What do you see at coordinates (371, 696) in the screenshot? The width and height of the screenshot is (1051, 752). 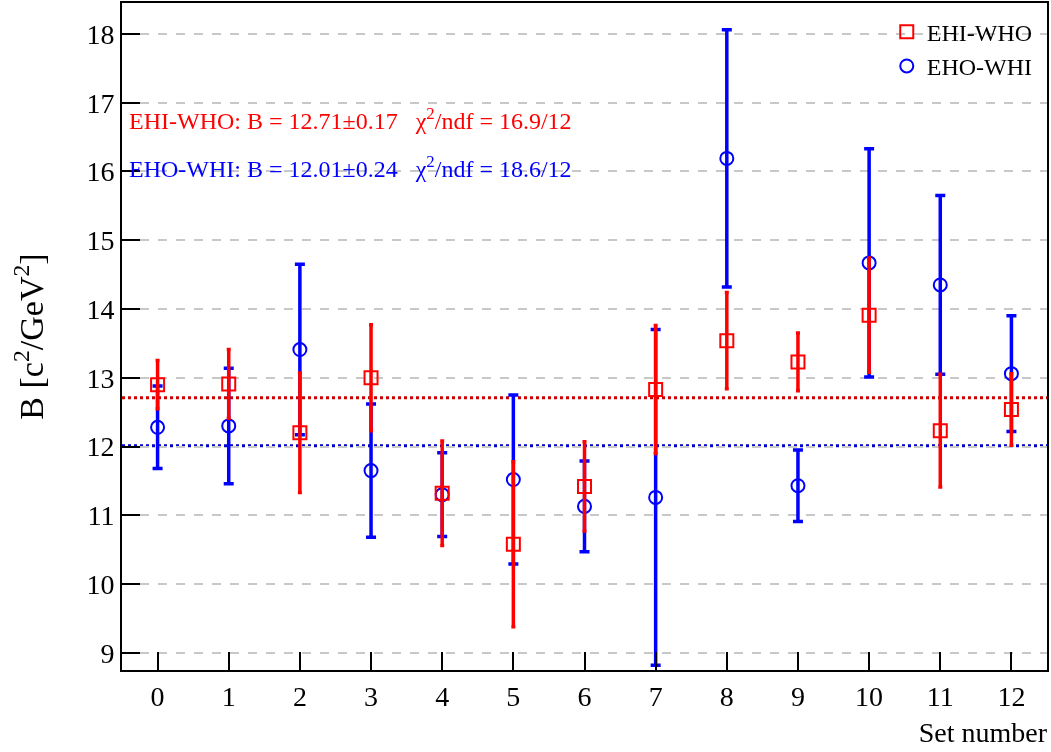 I see `x-tick-label: 3` at bounding box center [371, 696].